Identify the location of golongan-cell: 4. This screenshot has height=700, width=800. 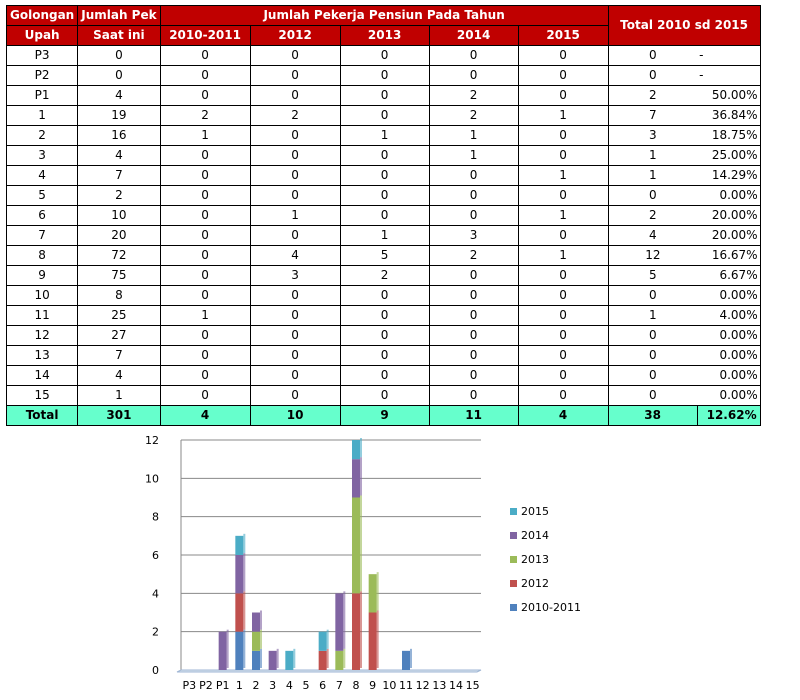
(42, 175).